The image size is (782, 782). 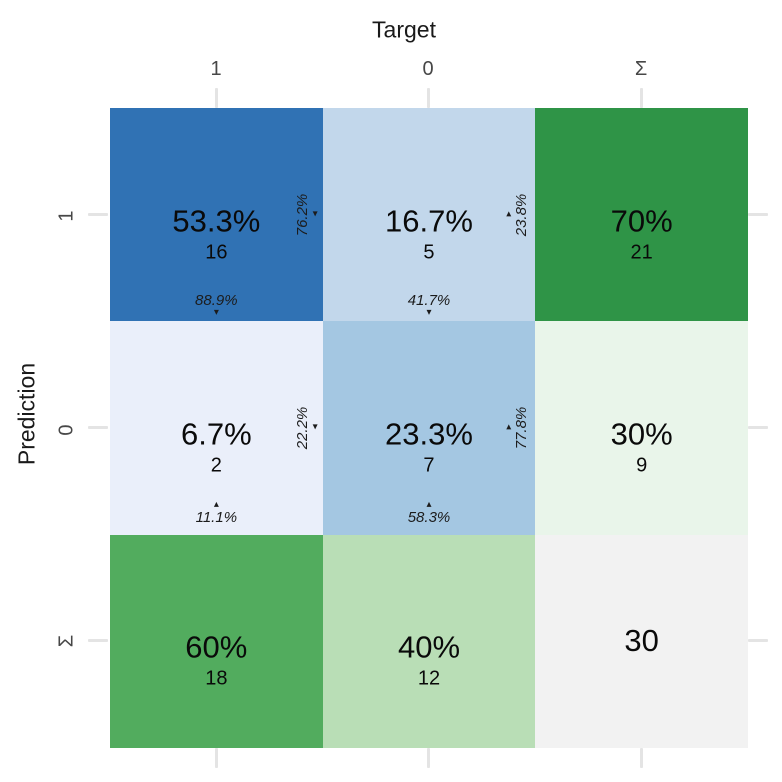 I want to click on cell-prediction-sum-target-1: 60% 18, so click(x=216, y=641).